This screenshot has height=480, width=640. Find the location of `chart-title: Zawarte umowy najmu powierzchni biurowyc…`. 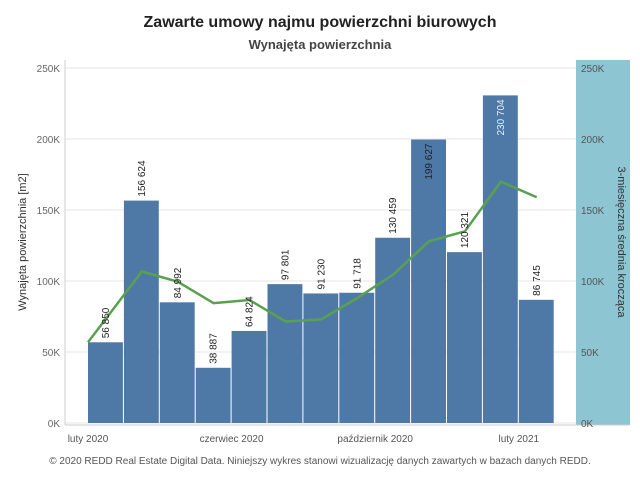

chart-title: Zawarte umowy najmu powierzchni biurowyc… is located at coordinates (320, 22).